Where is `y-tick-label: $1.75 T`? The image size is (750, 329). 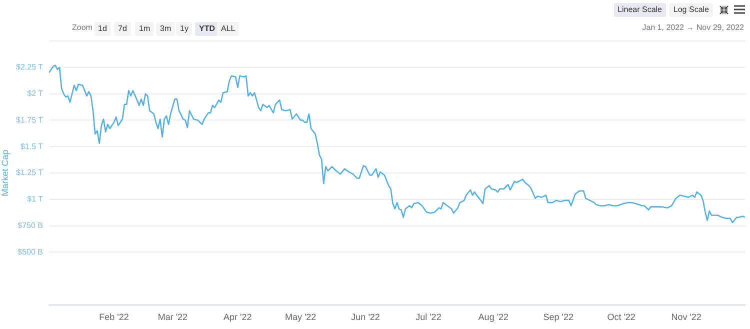
y-tick-label: $1.75 T is located at coordinates (30, 119).